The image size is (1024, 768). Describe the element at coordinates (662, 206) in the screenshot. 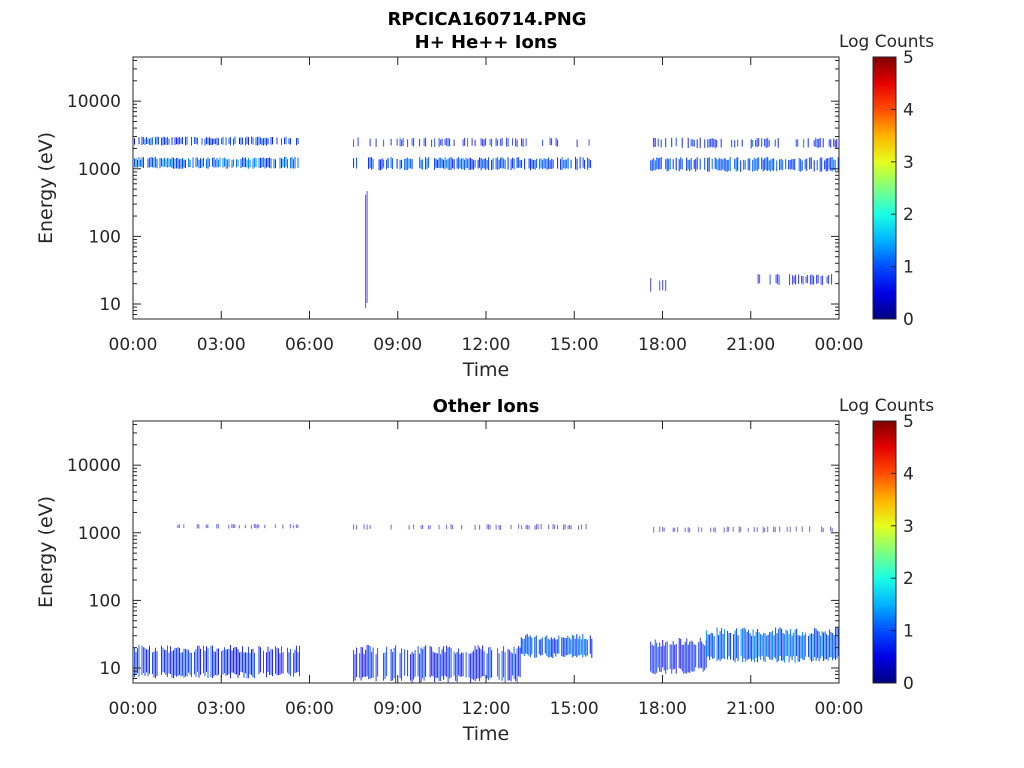

I see `x-tick-6: 18:00` at that location.